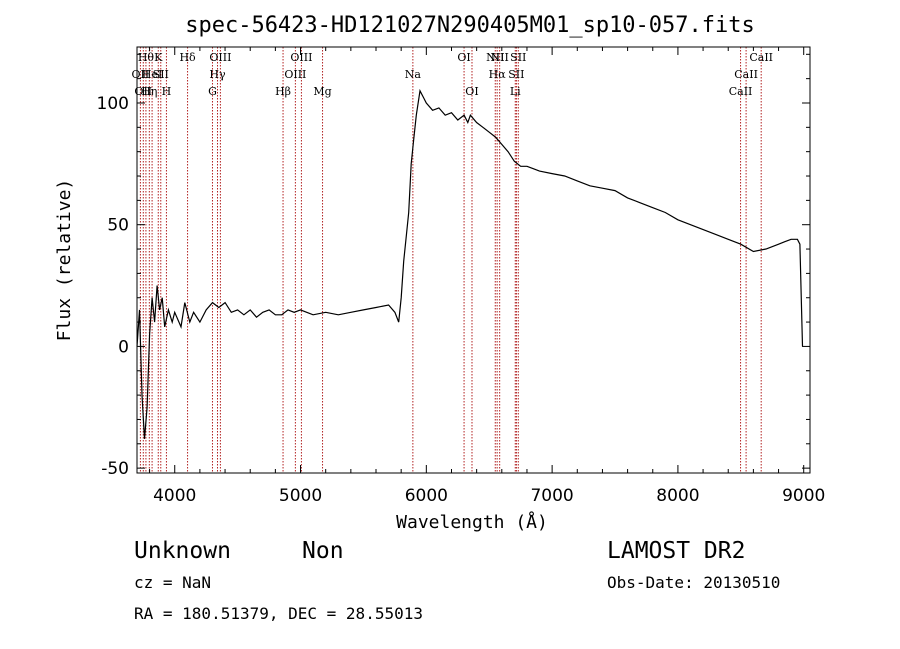  What do you see at coordinates (158, 57) in the screenshot?
I see `line-label: K` at bounding box center [158, 57].